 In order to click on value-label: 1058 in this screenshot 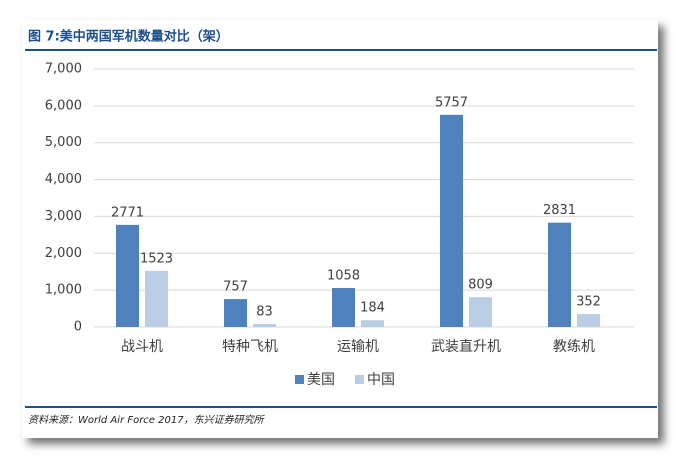, I will do `click(343, 276)`.